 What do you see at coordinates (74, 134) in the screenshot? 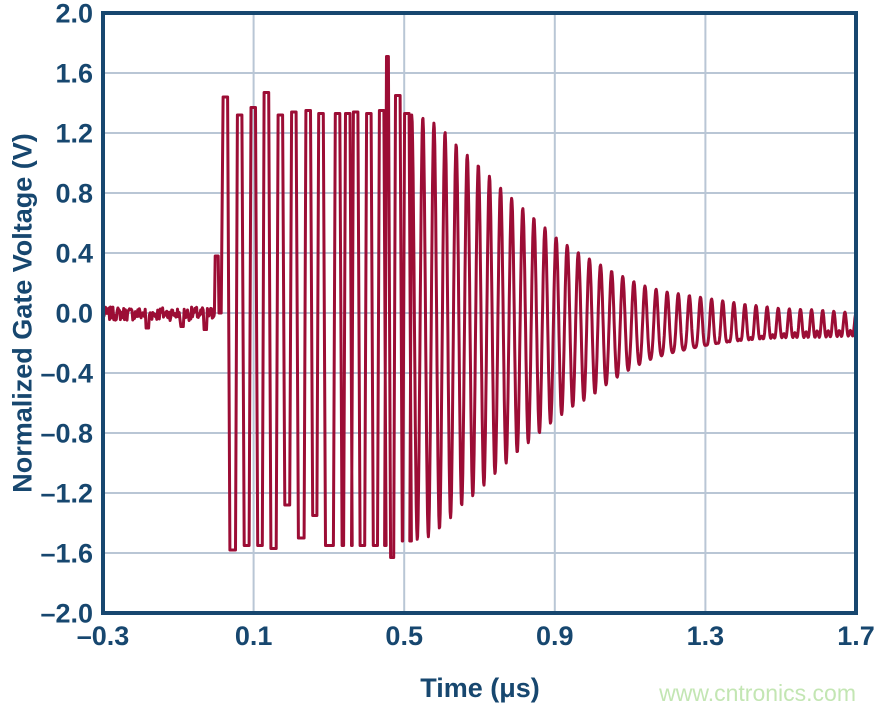
I see `y-tick-label: 1.2` at bounding box center [74, 134].